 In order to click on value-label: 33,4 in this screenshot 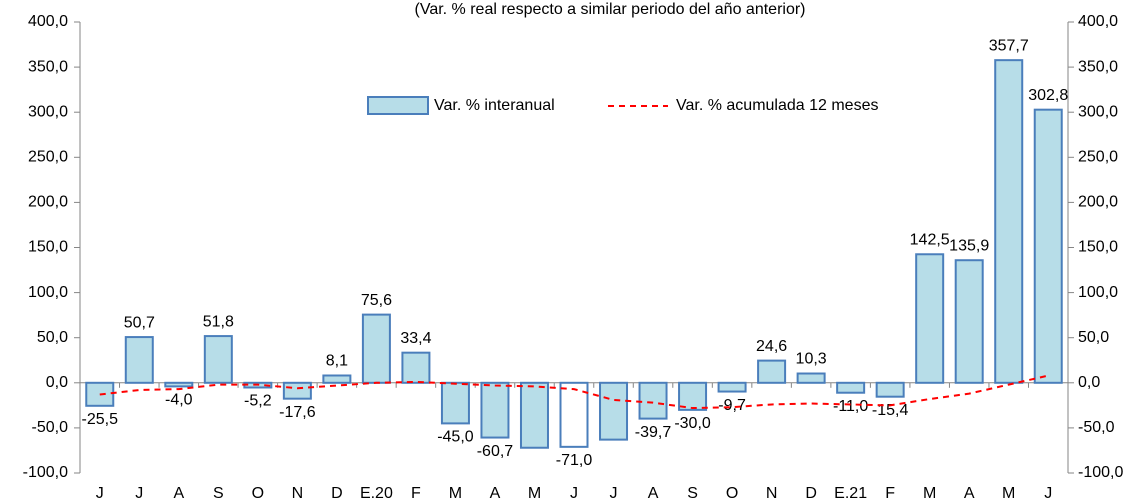, I will do `click(415, 338)`.